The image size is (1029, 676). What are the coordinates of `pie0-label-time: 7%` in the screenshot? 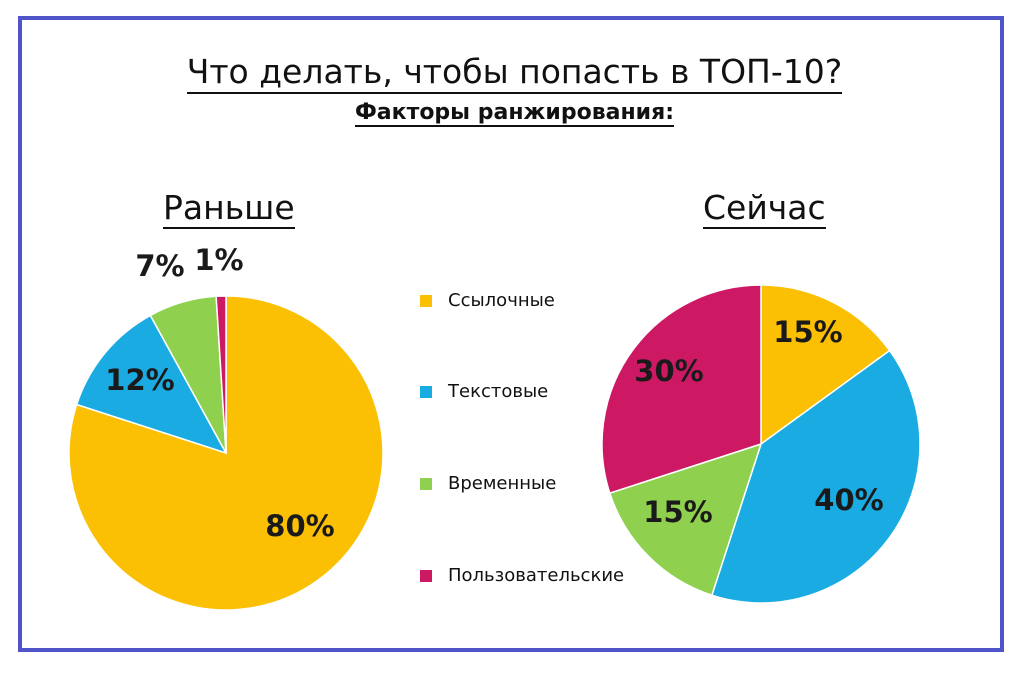 It's located at (159, 266).